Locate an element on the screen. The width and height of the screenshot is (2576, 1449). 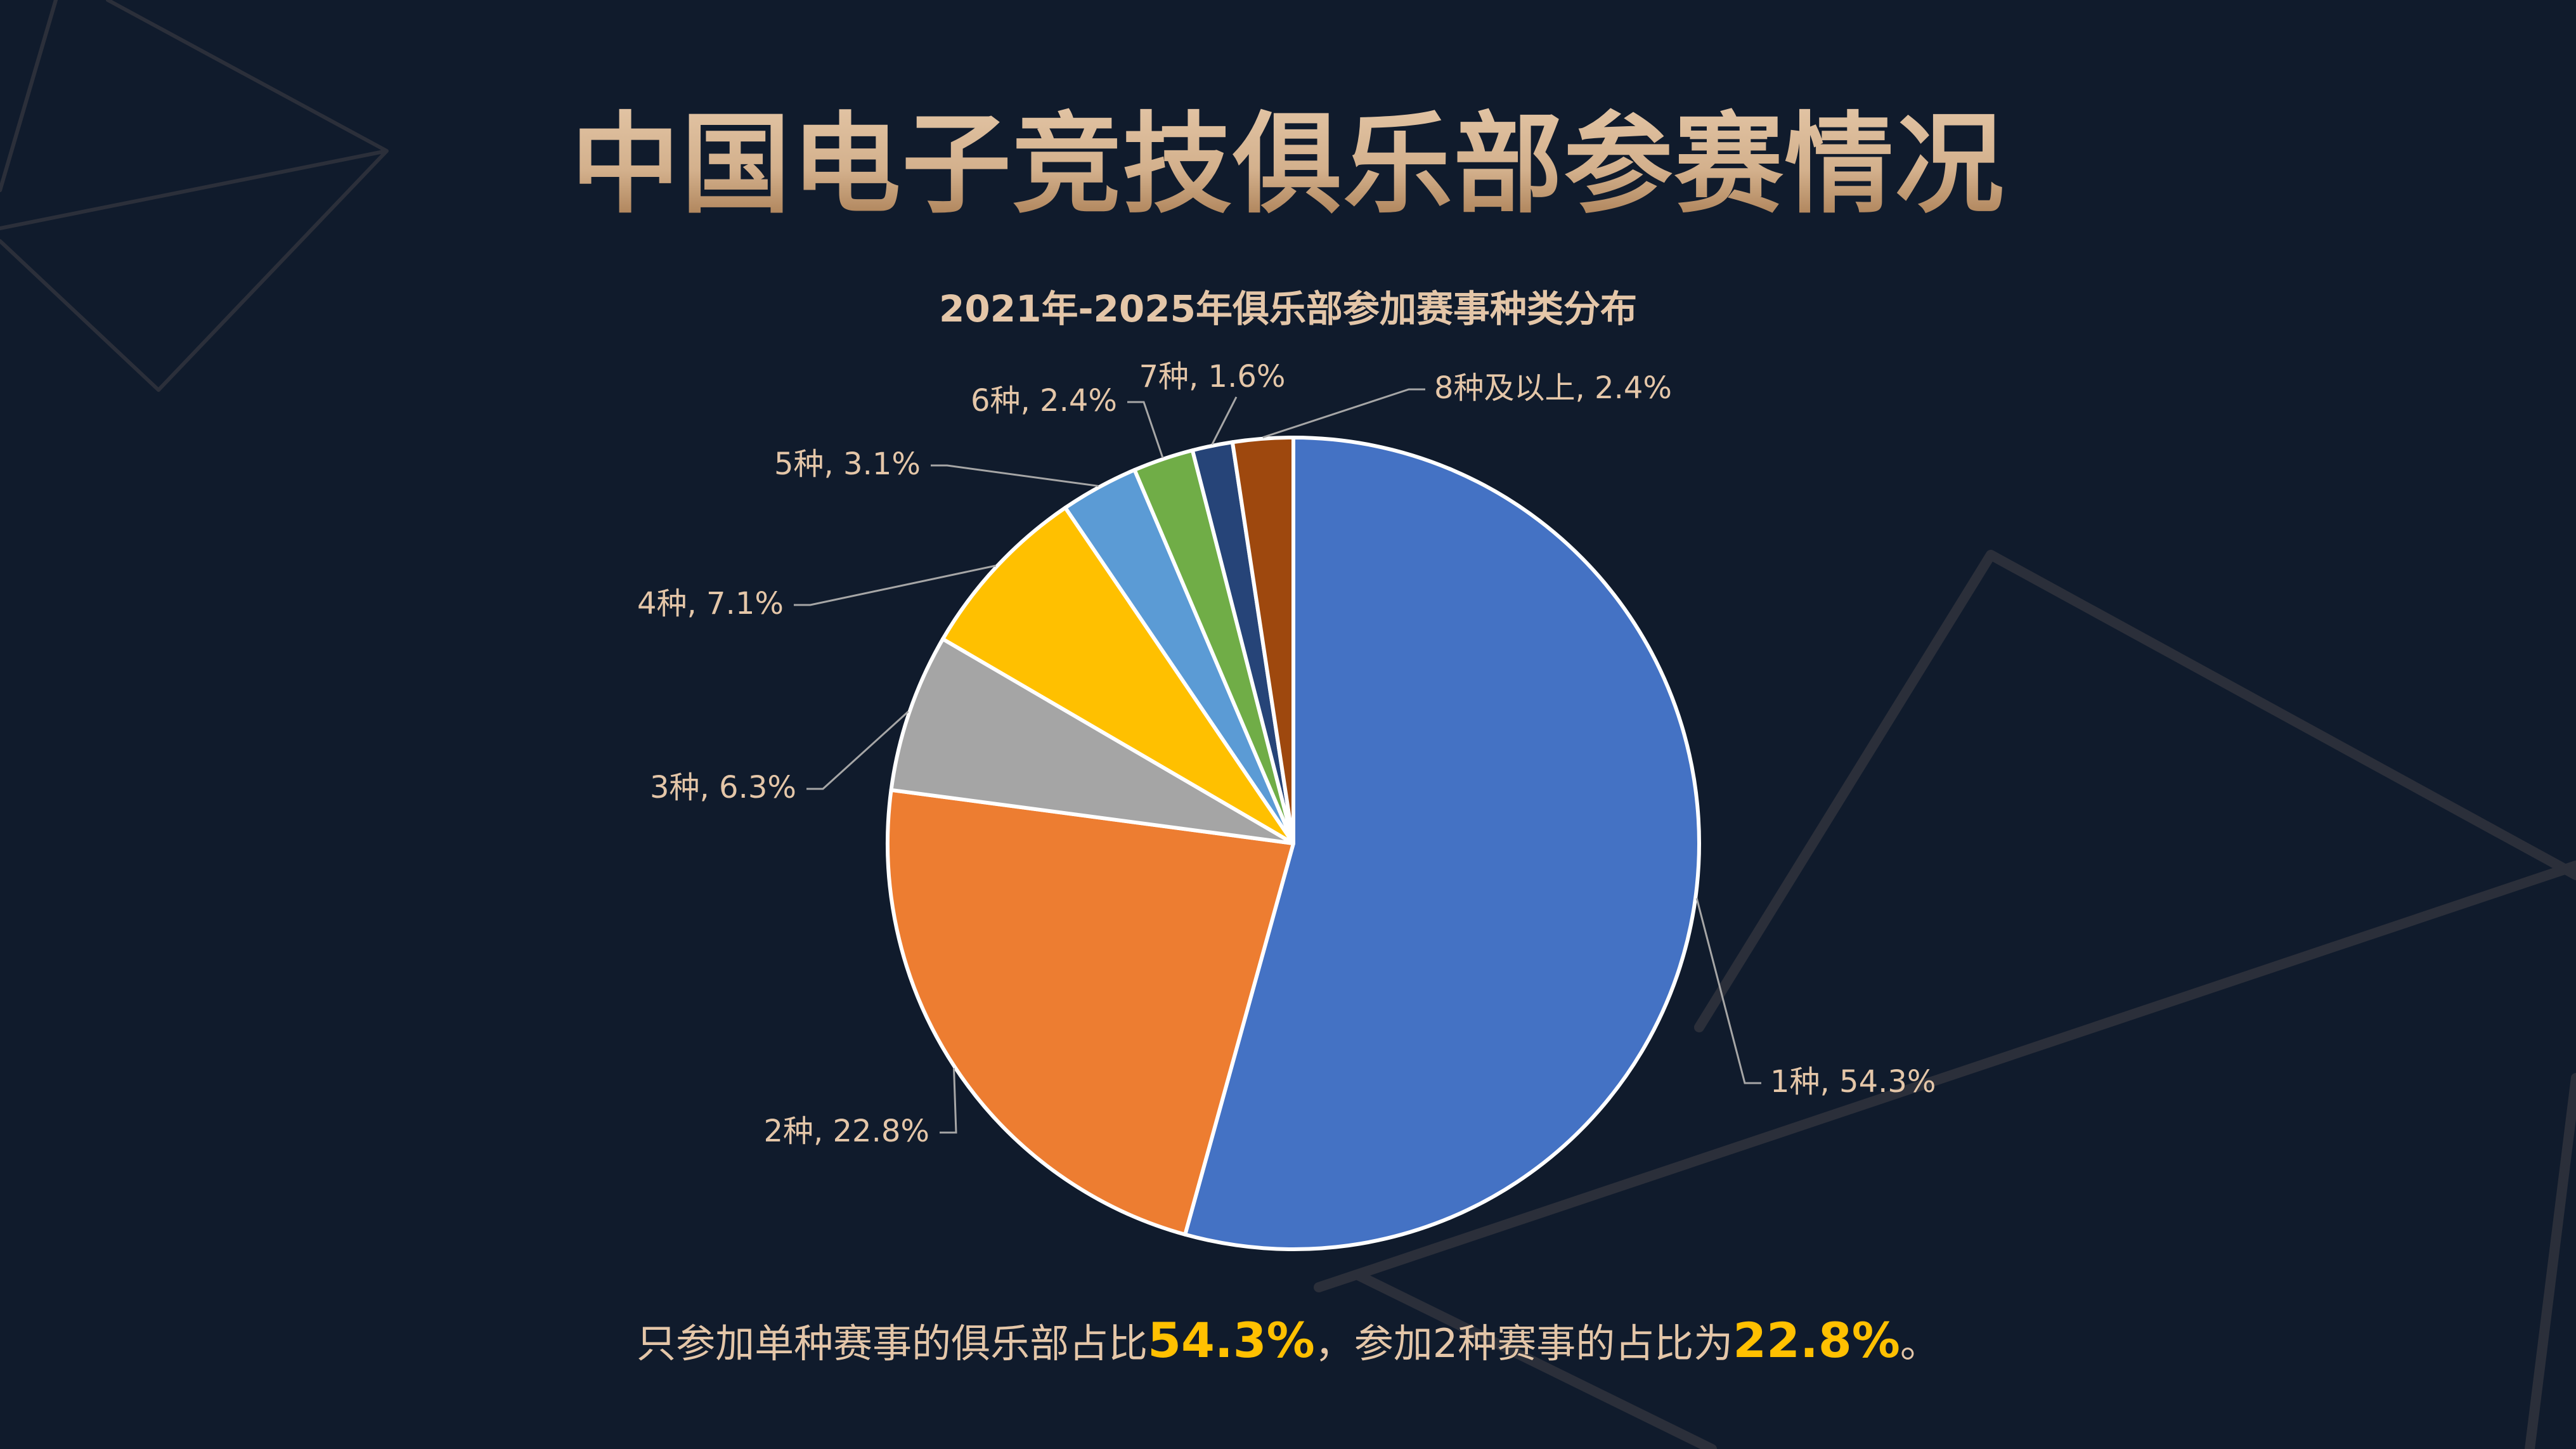
data-label-8: 8种及以上, 2.4% is located at coordinates (1553, 388).